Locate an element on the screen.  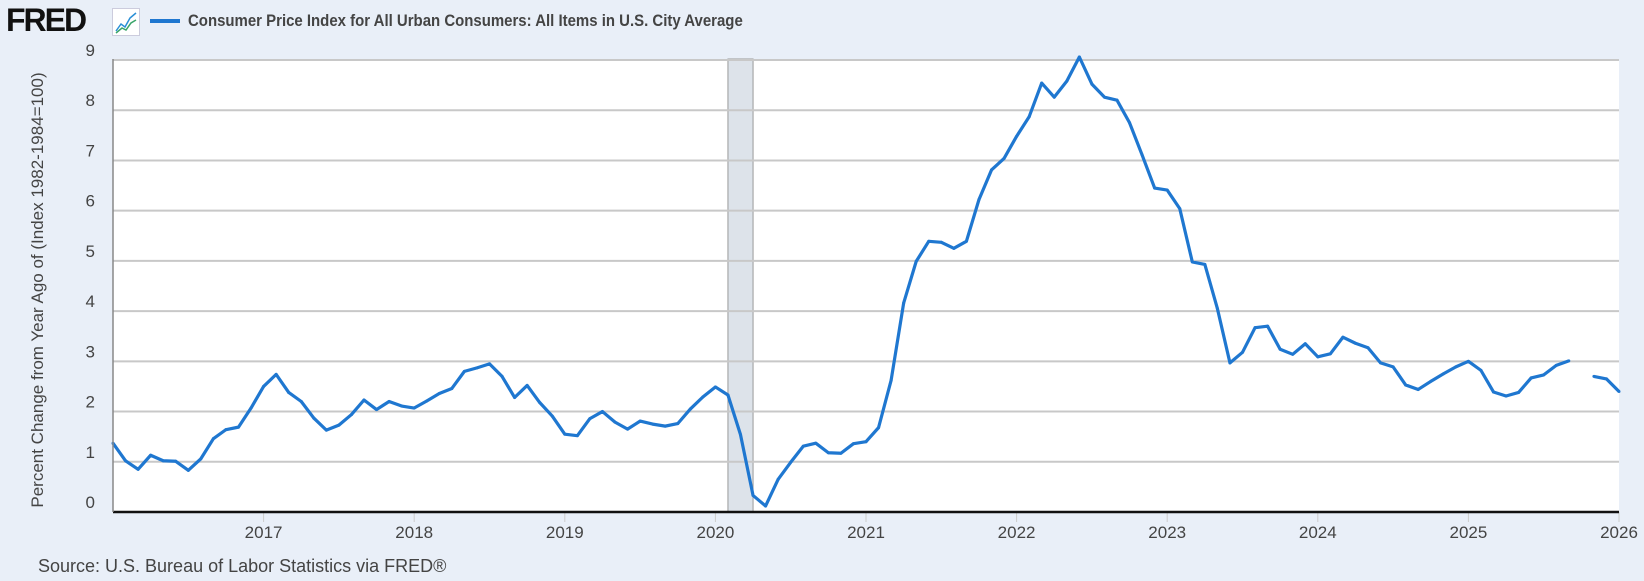
x-tick-label: 2023 is located at coordinates (1167, 532).